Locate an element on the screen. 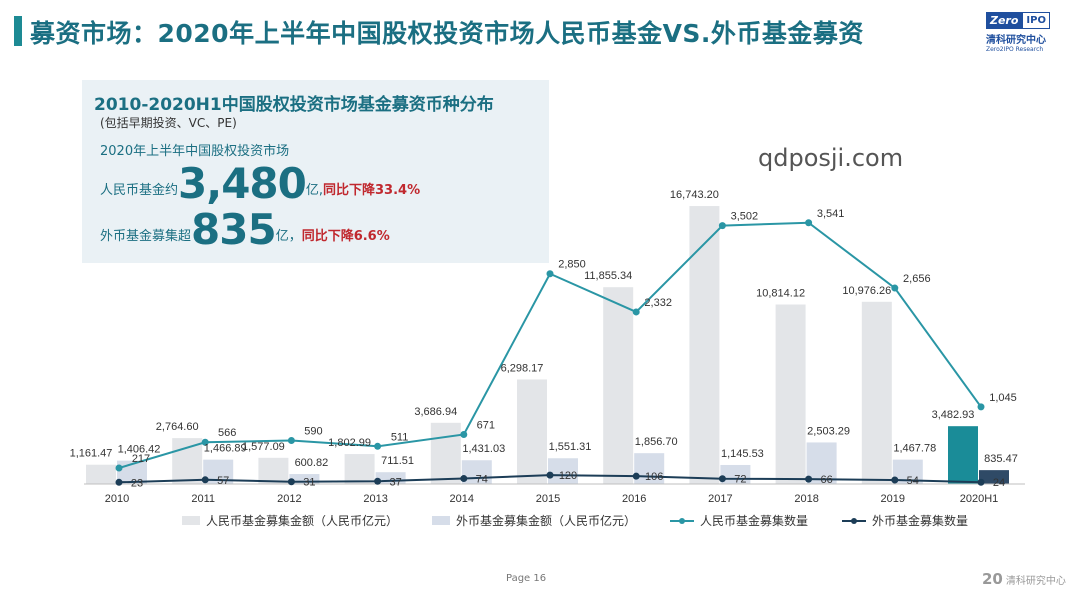 The height and width of the screenshot is (607, 1080). rmb-fund-label: 人民币基金约 is located at coordinates (139, 190).